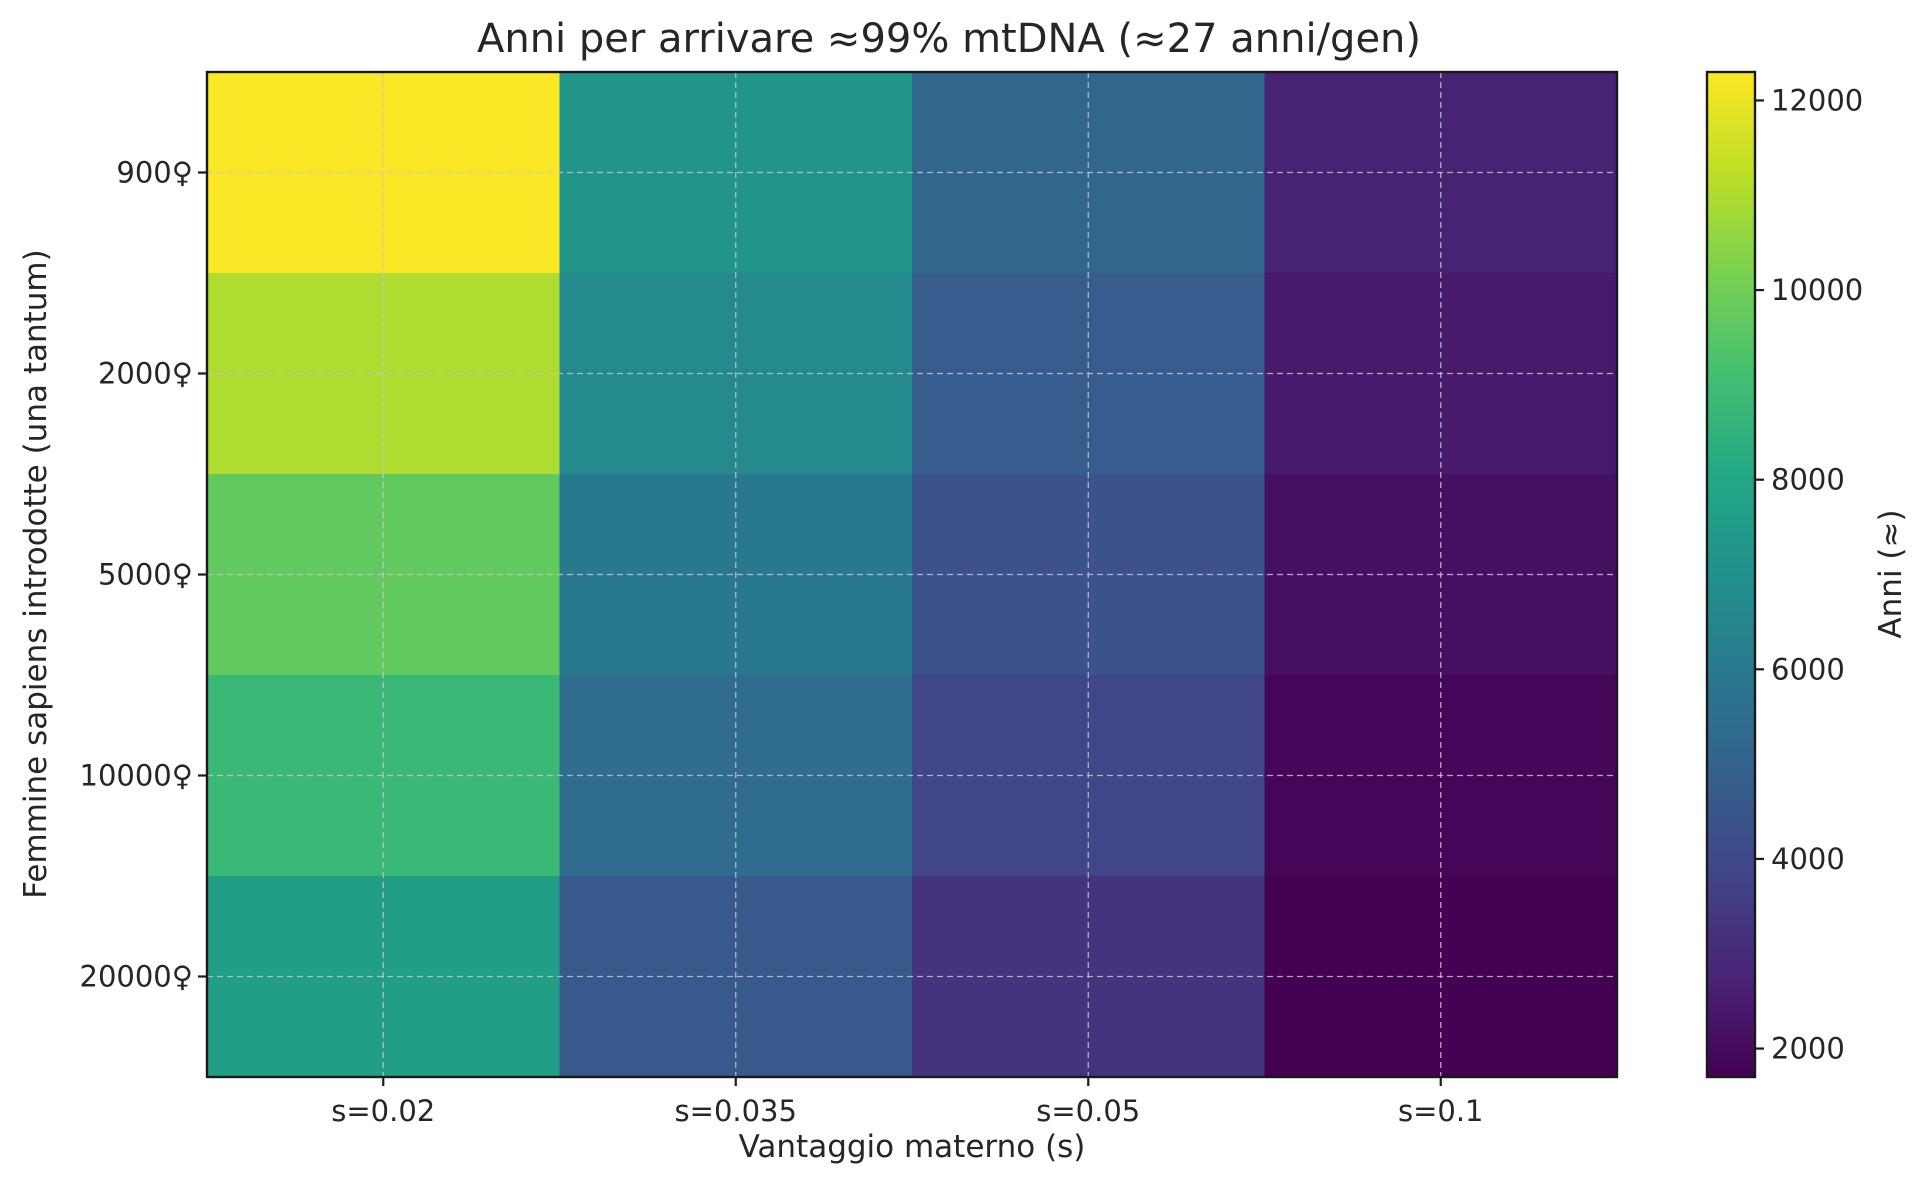 The image size is (1927, 1180). I want to click on colorbar-gradient, so click(1731, 574).